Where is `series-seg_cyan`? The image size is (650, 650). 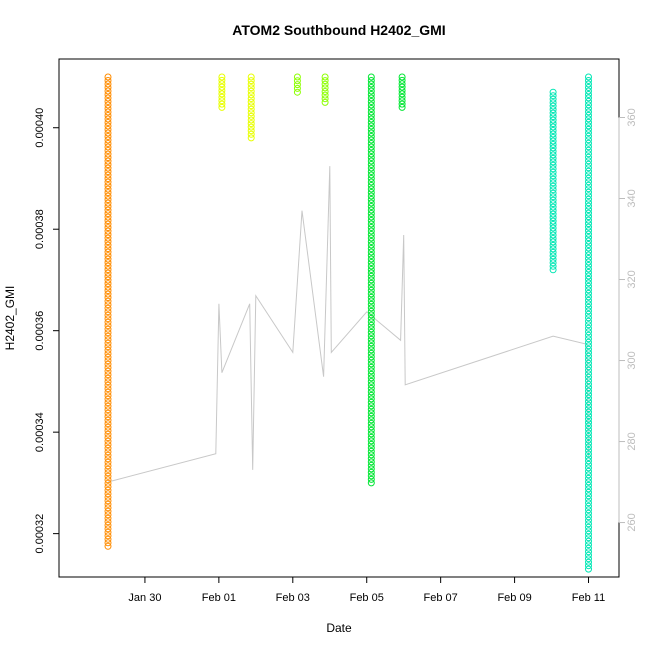
series-seg_cyan is located at coordinates (570, 323).